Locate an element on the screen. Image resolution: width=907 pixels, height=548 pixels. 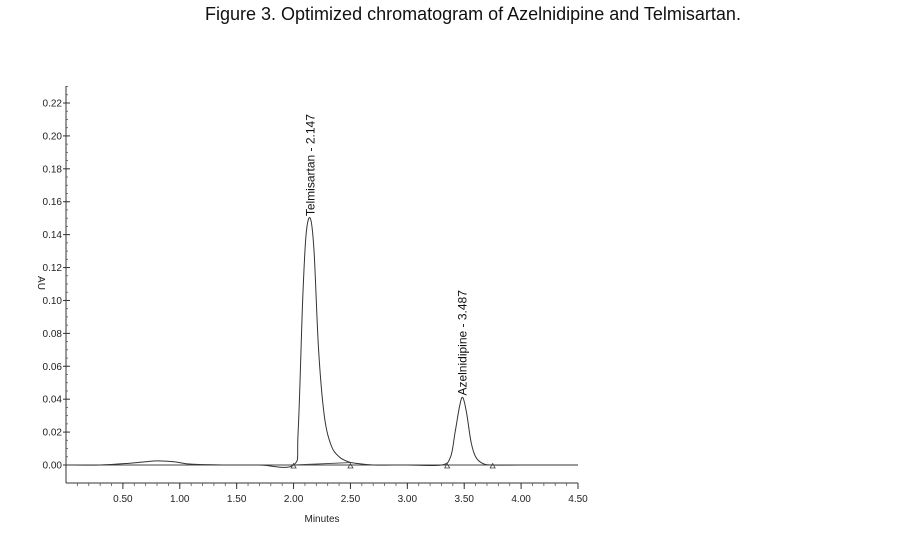
y-tick-label: 0.00 is located at coordinates (53, 466).